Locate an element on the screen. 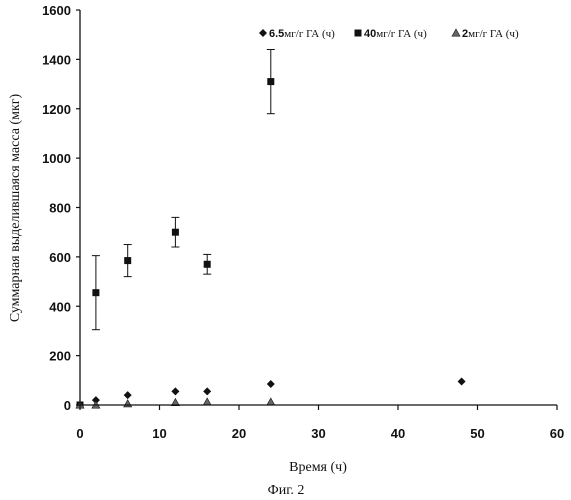 The image size is (571, 500). y-tick-label: 1400 is located at coordinates (56, 59).